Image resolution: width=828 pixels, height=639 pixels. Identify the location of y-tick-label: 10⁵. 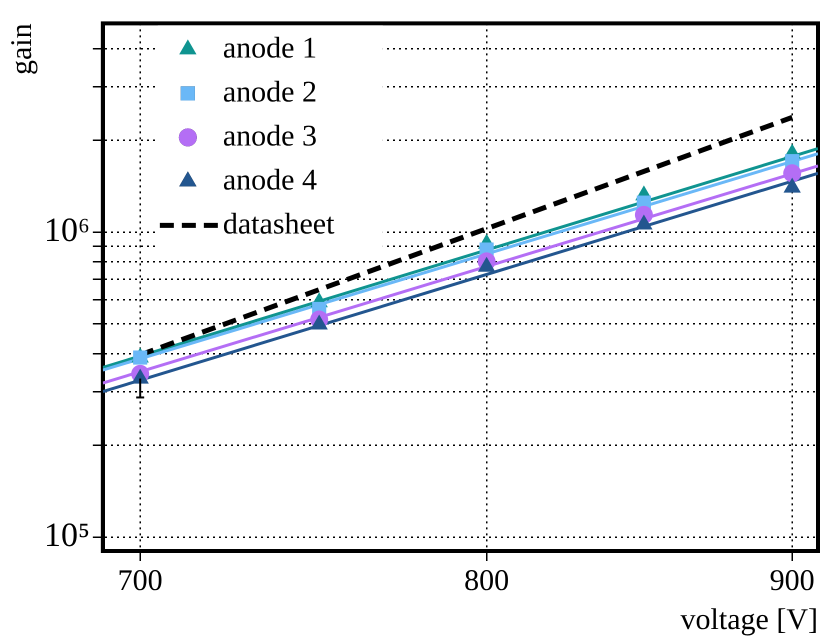
(67, 535).